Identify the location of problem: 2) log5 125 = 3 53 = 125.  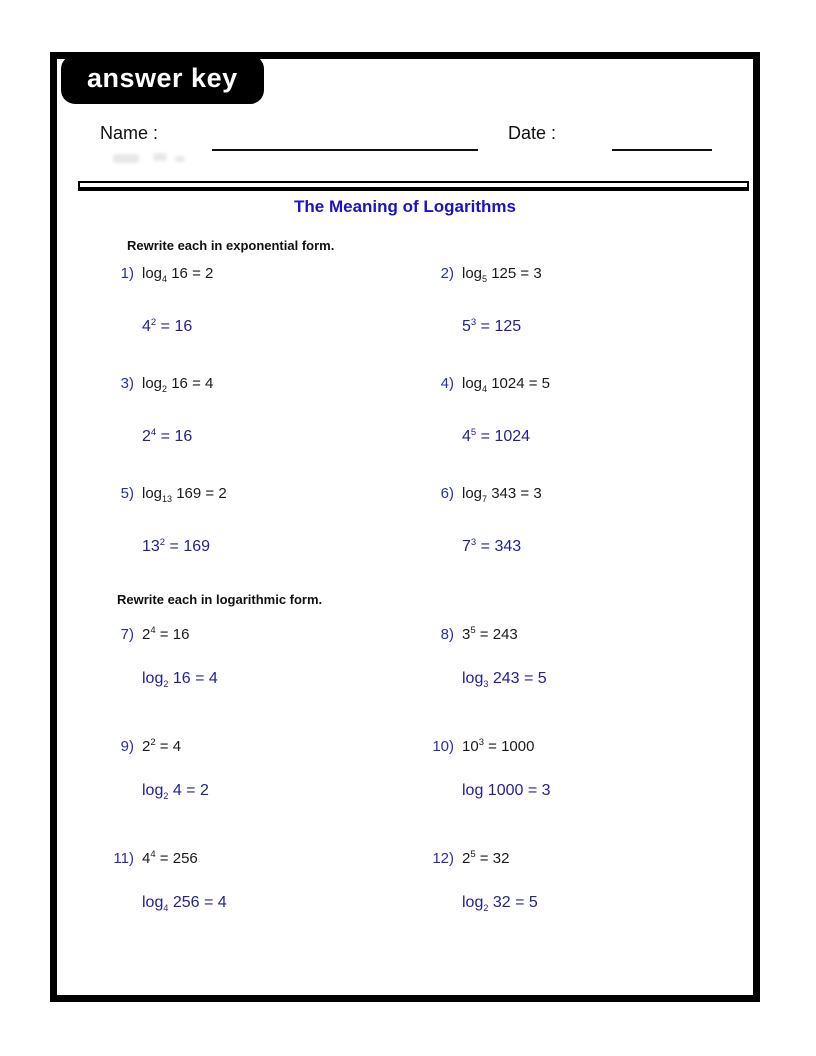
(580, 318).